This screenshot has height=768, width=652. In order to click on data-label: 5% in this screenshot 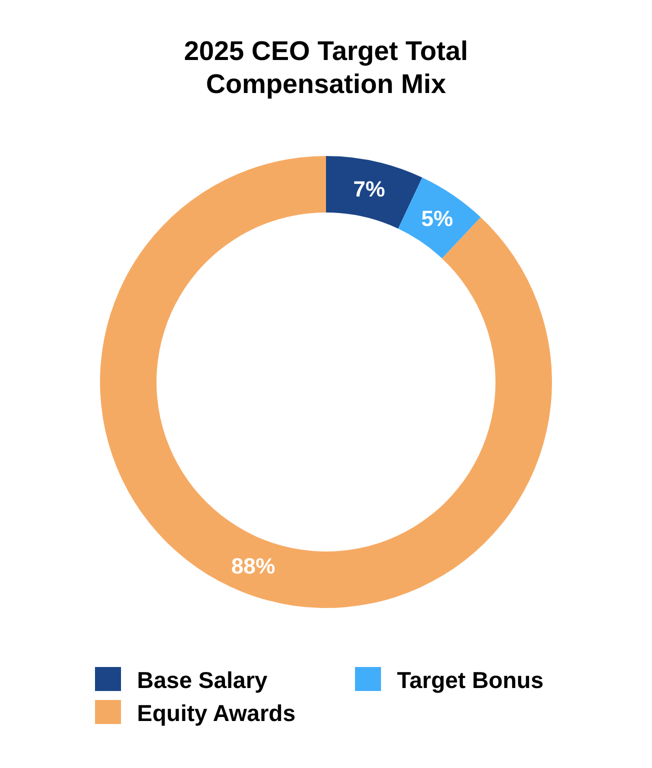, I will do `click(437, 218)`.